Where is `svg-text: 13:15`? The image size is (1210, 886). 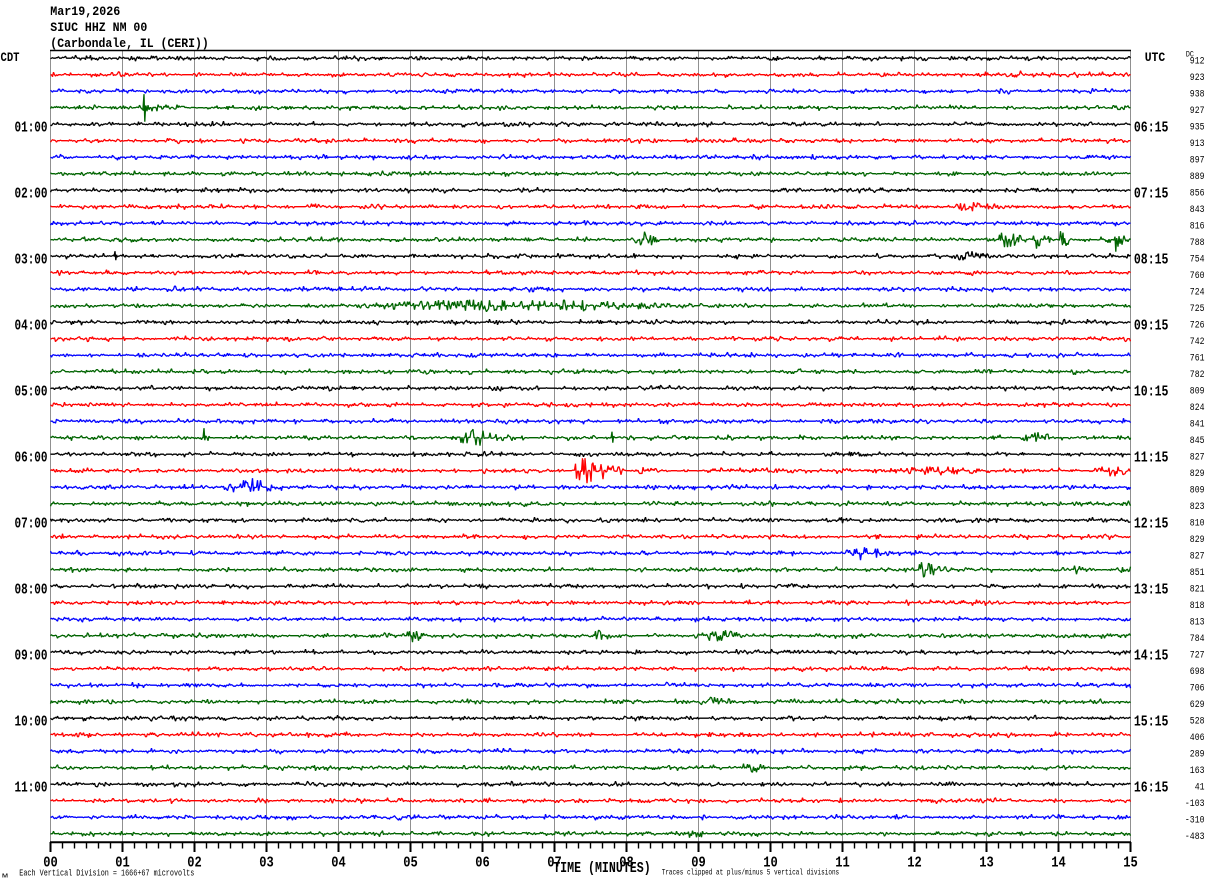 svg-text: 13:15 is located at coordinates (1151, 589).